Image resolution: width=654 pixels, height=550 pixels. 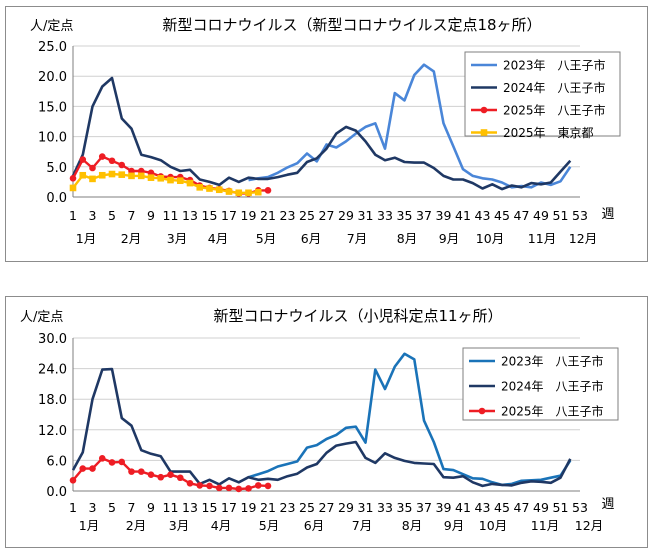 What do you see at coordinates (346, 507) in the screenshot?
I see `x-tick-label: 29` at bounding box center [346, 507].